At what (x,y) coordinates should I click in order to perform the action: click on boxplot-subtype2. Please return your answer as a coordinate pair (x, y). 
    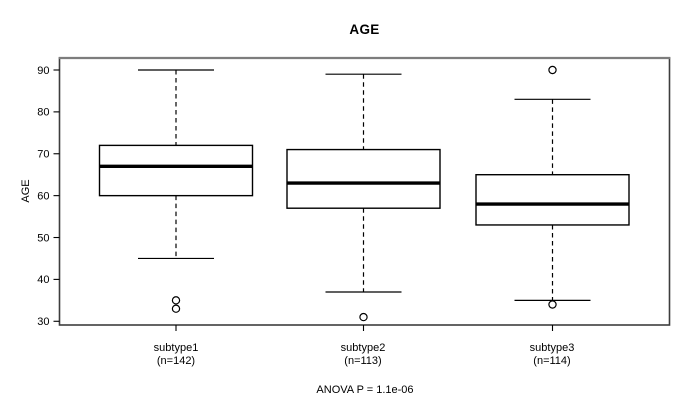
    Looking at the image, I should click on (363, 202).